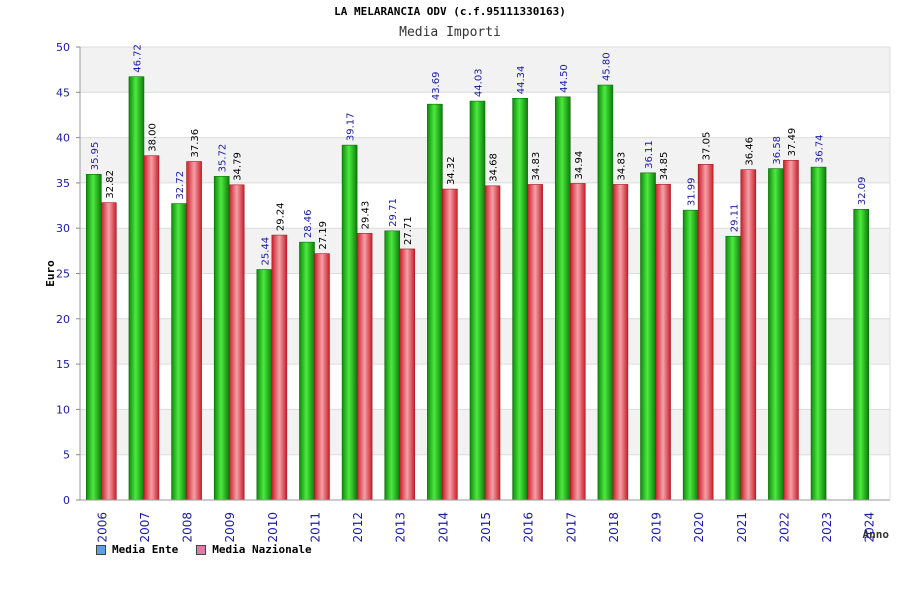 This screenshot has height=600, width=900. I want to click on x-tick-label: 2010, so click(273, 527).